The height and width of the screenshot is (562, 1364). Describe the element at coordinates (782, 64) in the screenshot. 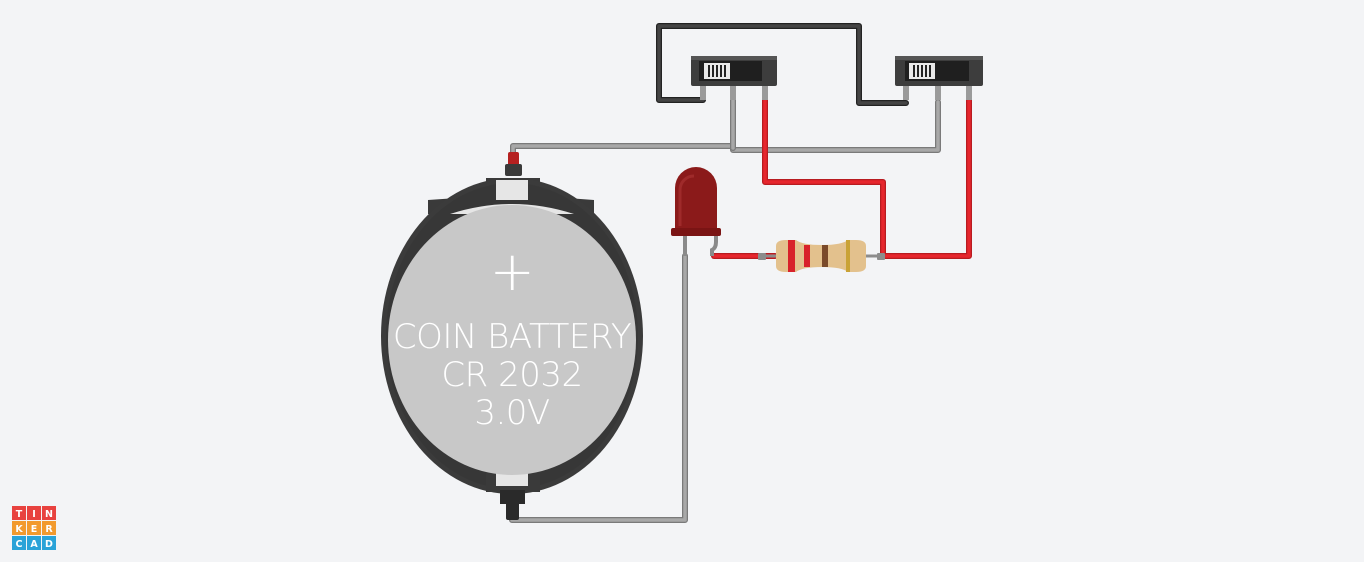

I see `wire-black-switch-link` at that location.